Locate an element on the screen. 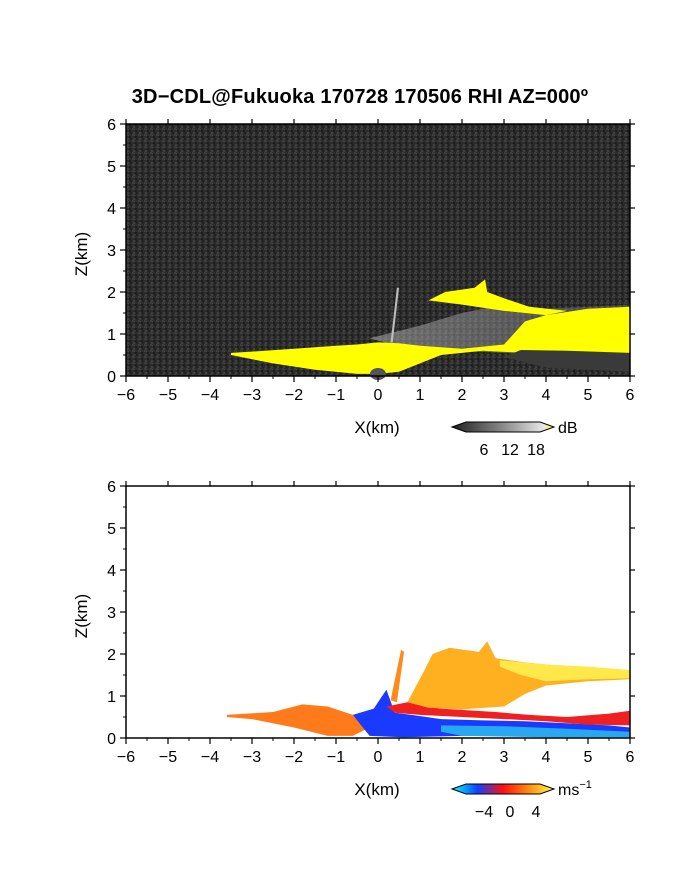 The width and height of the screenshot is (680, 880). colorbar-tick-label: 0 is located at coordinates (510, 812).